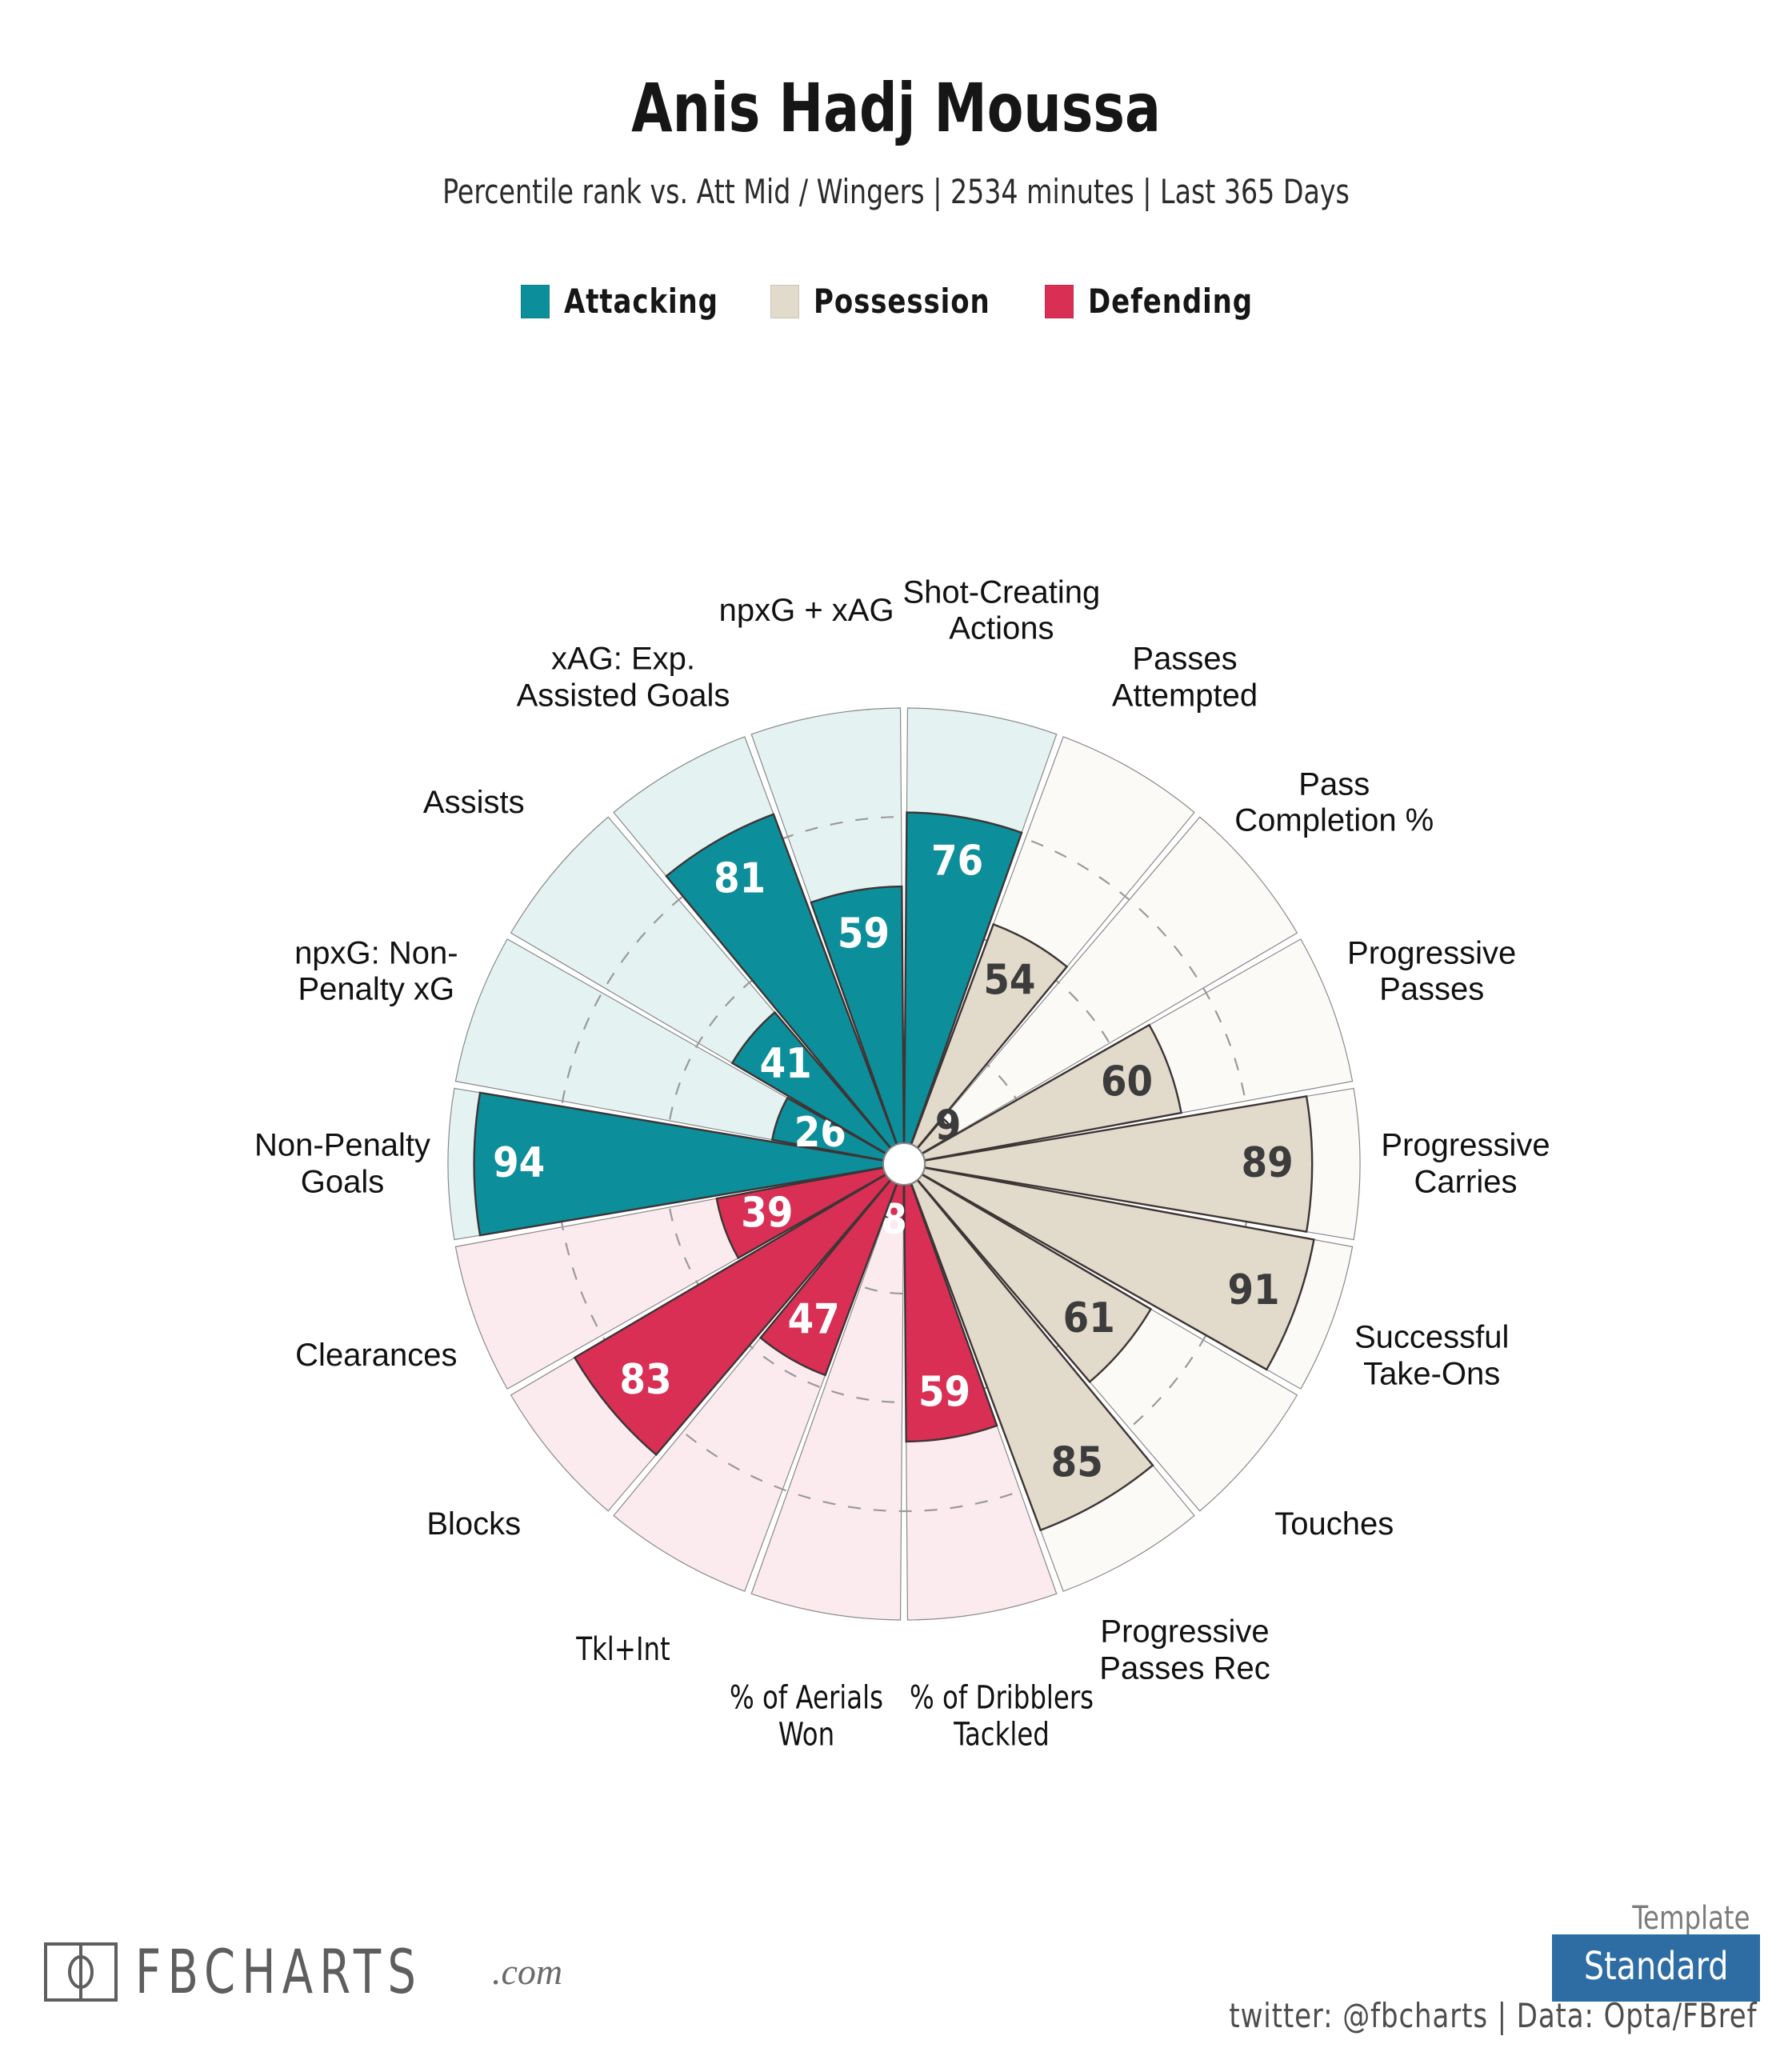  I want to click on pizza-category-label: Progressive Passes Rec, so click(1184, 1650).